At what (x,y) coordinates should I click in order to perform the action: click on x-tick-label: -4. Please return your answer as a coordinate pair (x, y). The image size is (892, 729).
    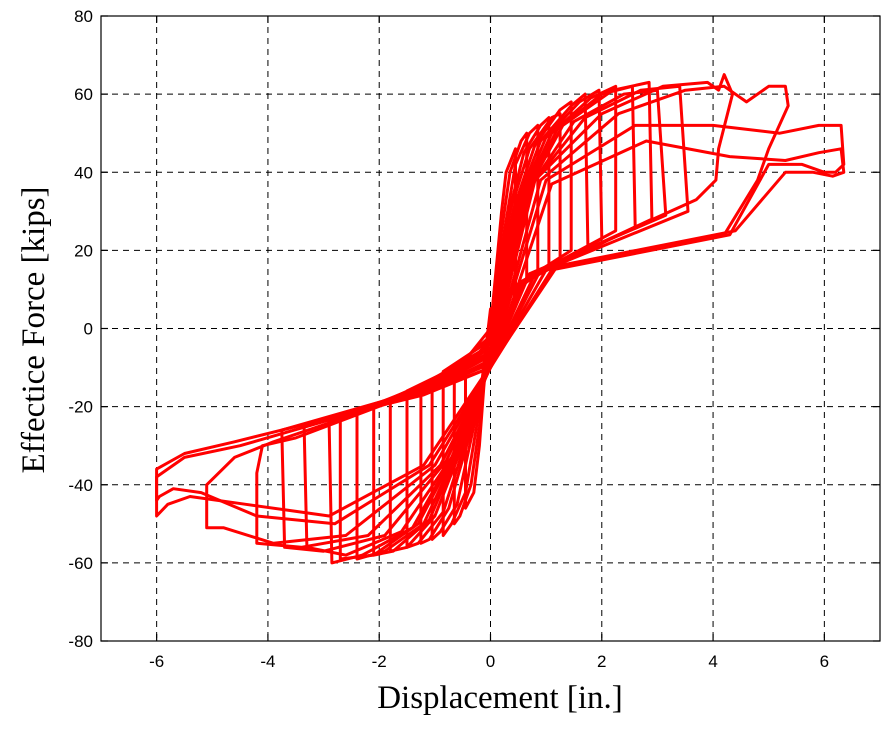
    Looking at the image, I should click on (267, 661).